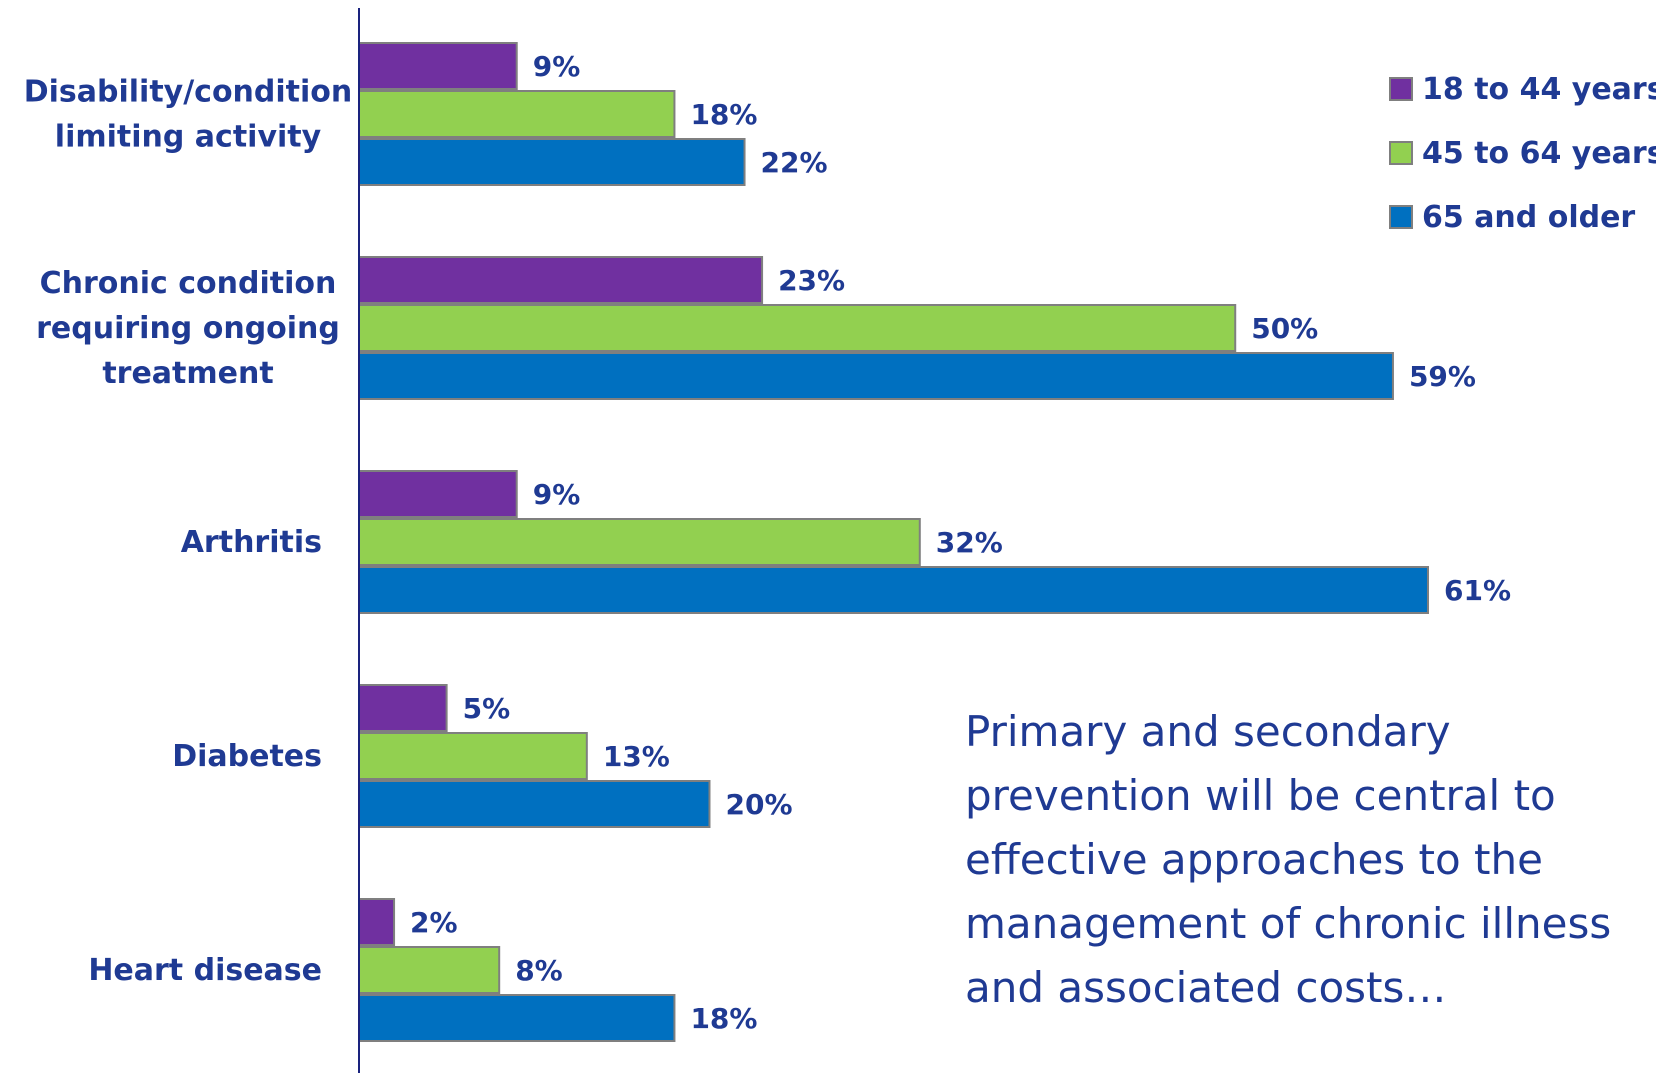  I want to click on value-label: 50%, so click(1284, 328).